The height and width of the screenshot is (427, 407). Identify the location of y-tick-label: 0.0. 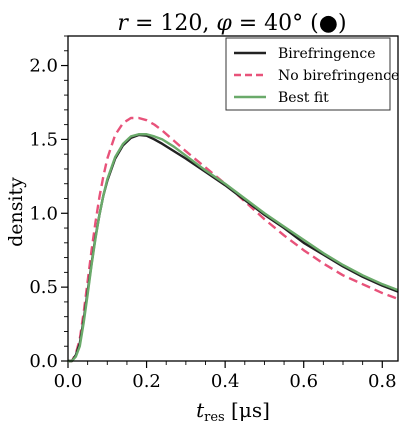
(43, 361).